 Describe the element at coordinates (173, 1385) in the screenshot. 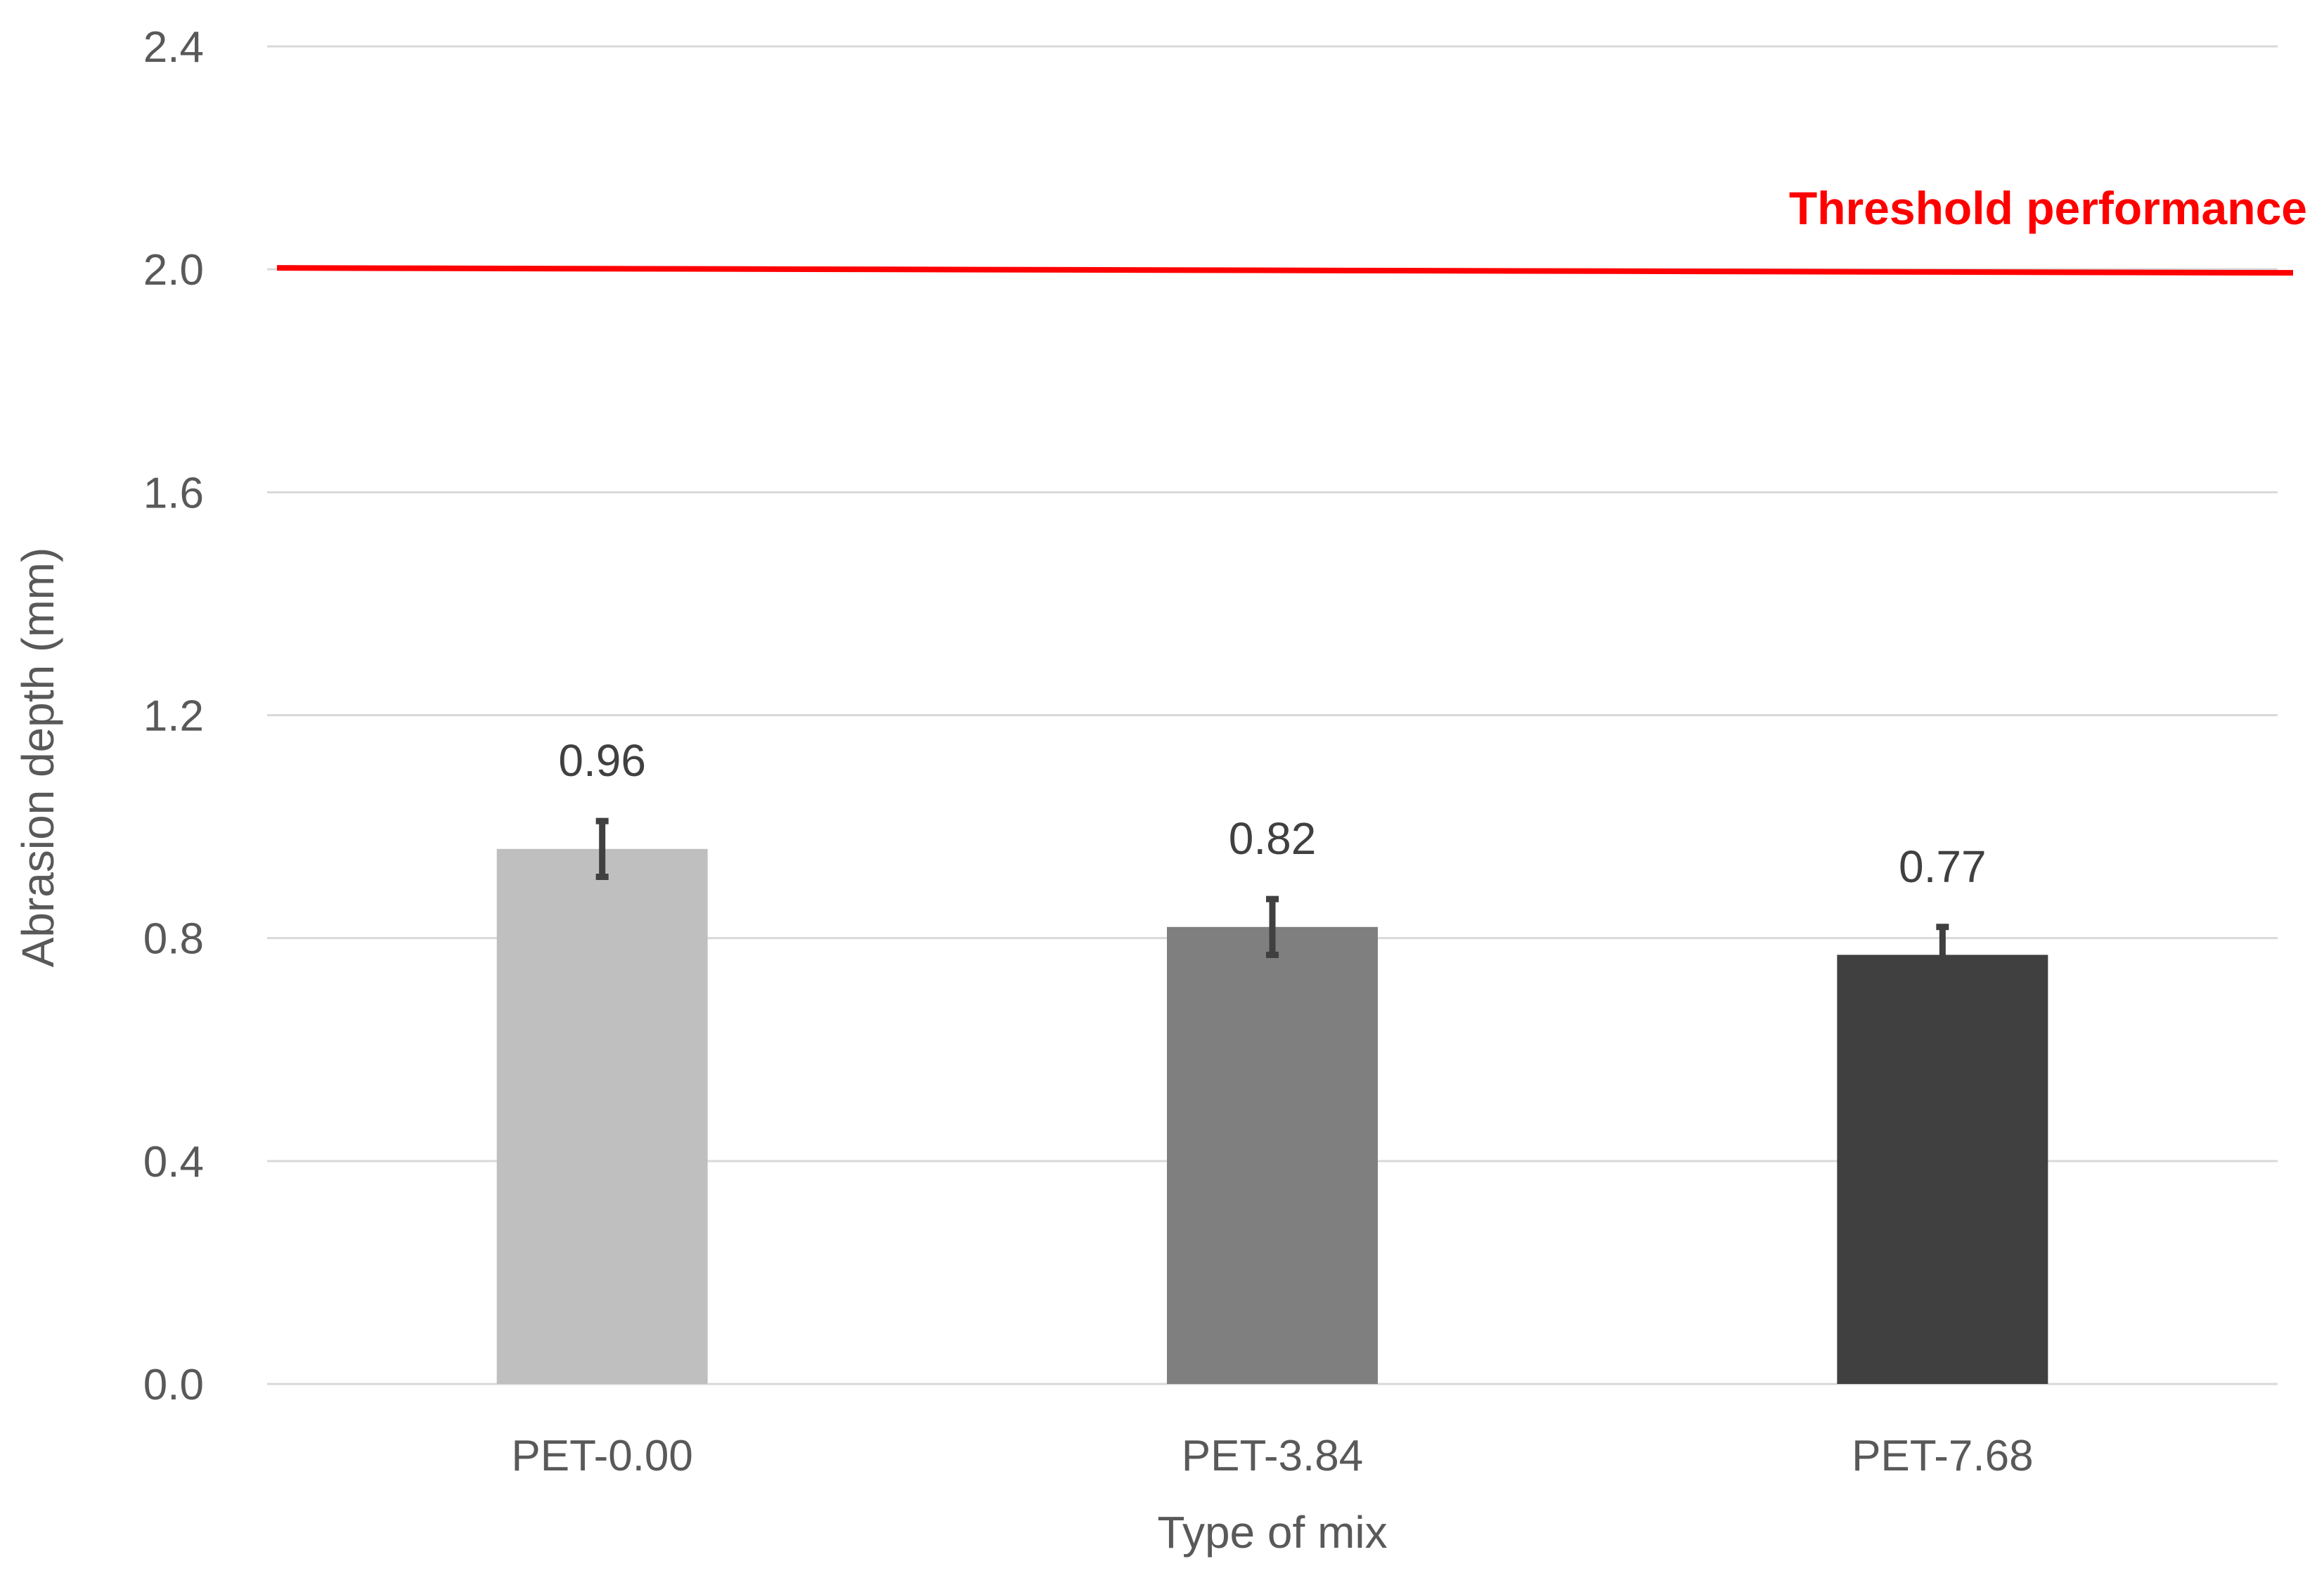

I see `y-tick-label: 0.0` at that location.